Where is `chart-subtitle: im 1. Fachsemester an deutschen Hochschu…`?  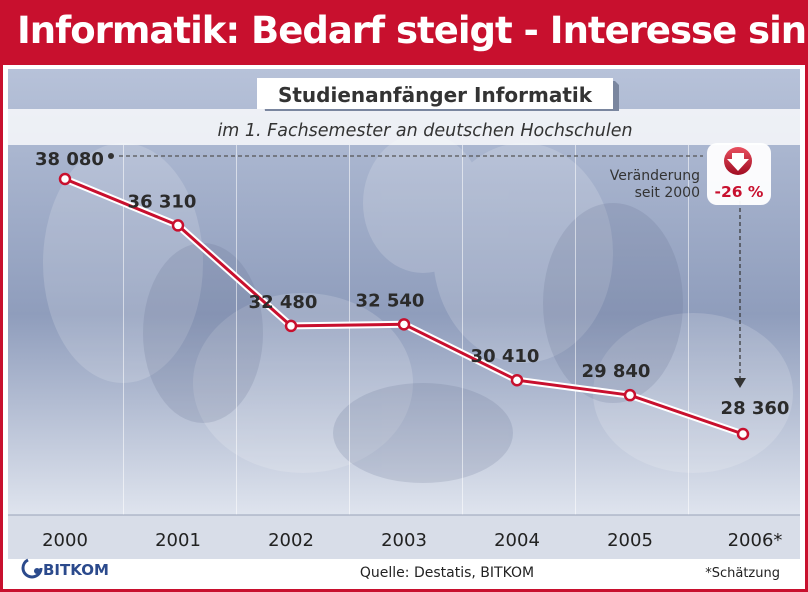 chart-subtitle: im 1. Fachsemester an deutschen Hochschu… is located at coordinates (424, 131).